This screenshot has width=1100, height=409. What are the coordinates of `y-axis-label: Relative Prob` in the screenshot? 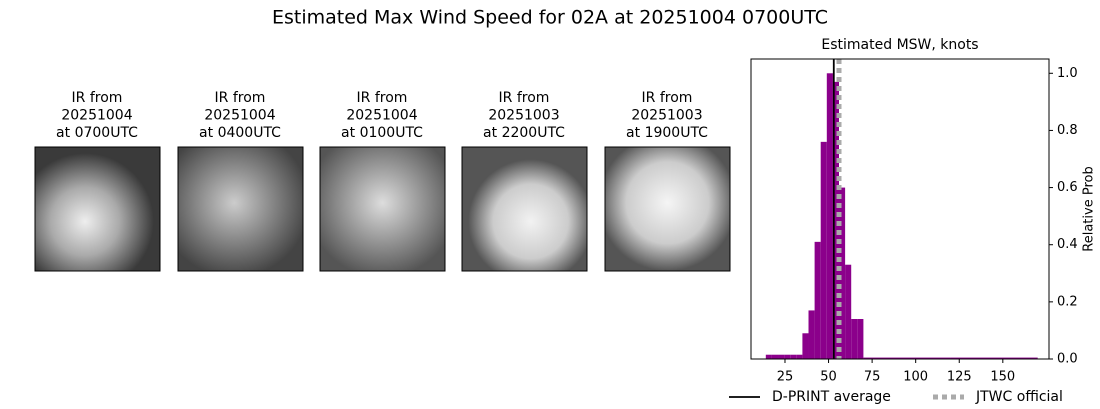 It's located at (1089, 208).